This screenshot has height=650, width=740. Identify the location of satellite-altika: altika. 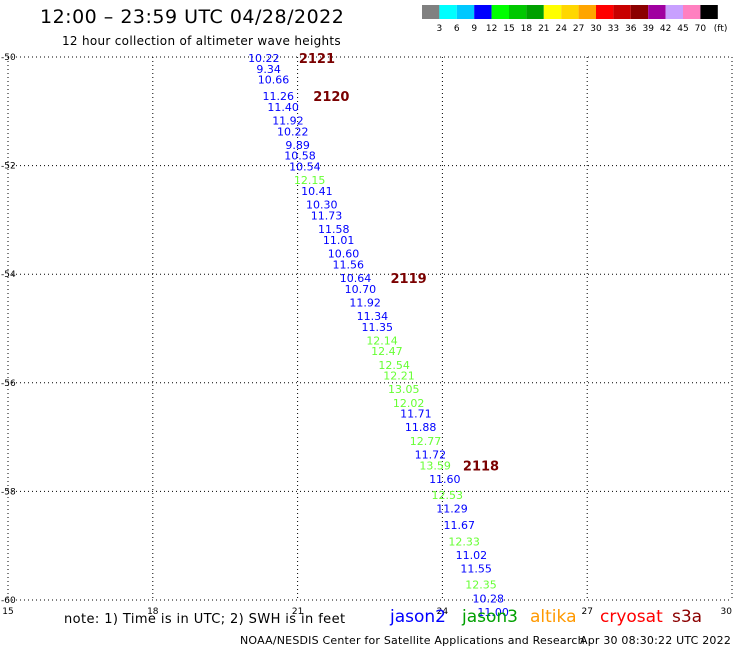
(553, 617).